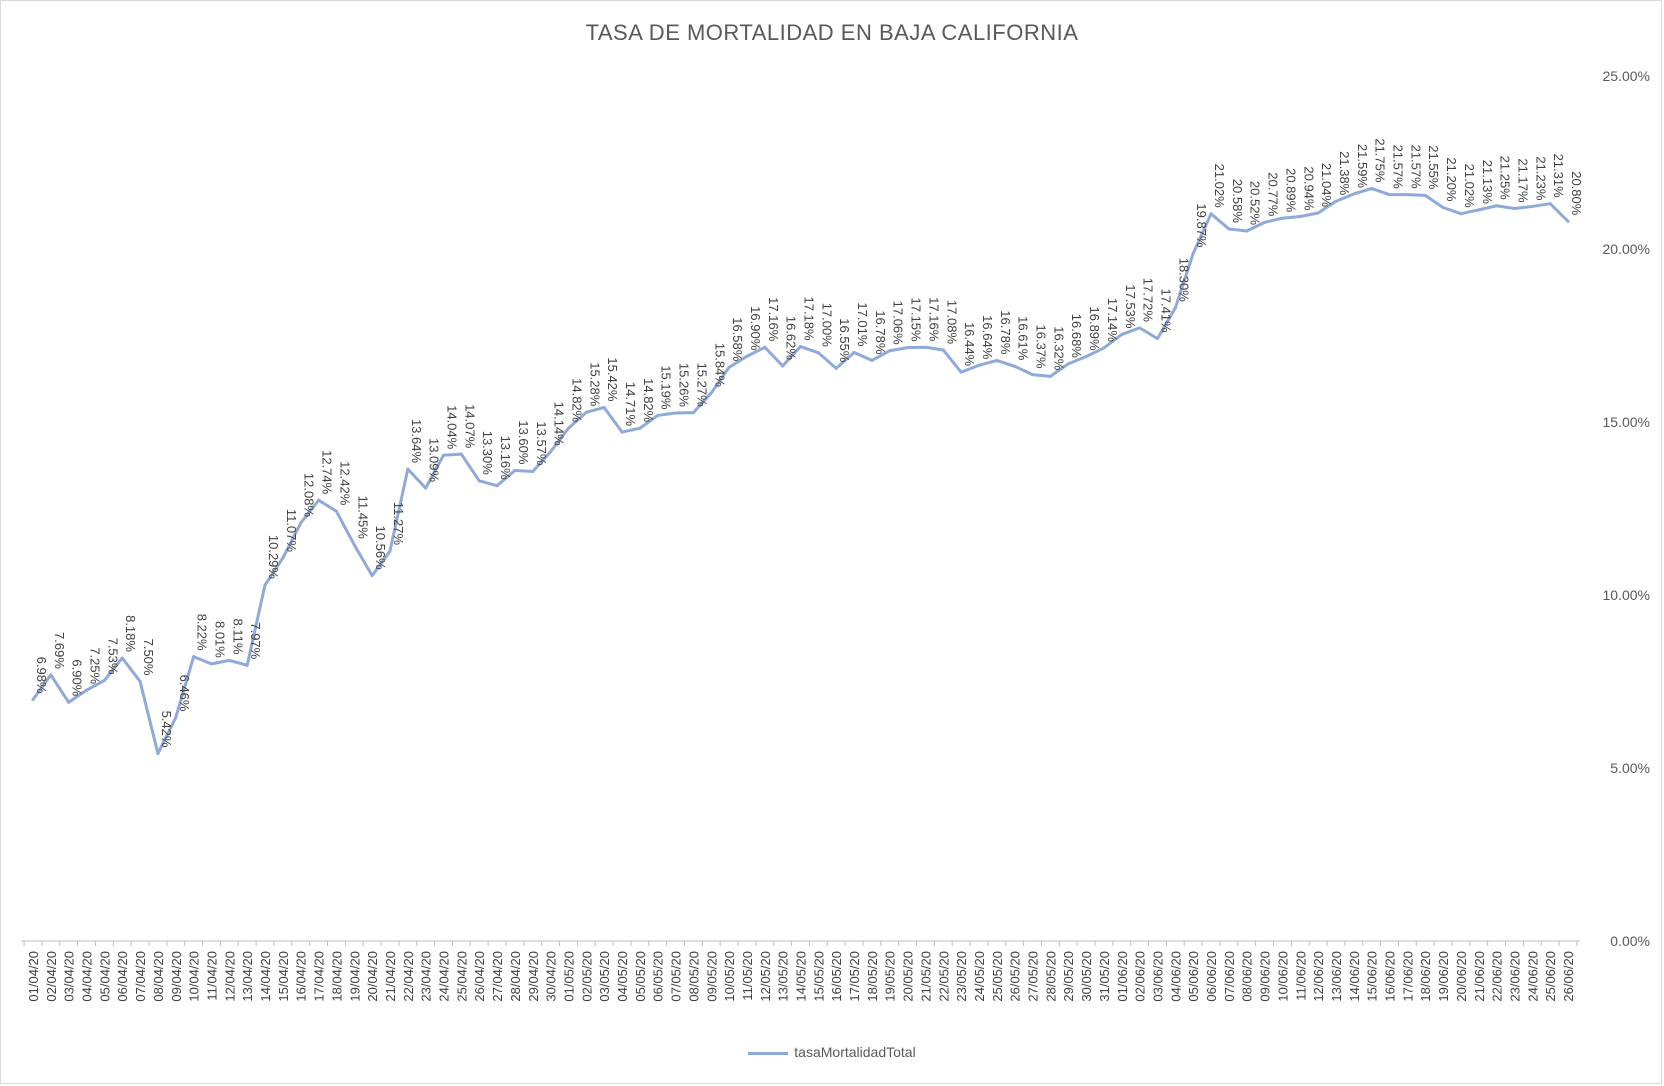 The width and height of the screenshot is (1664, 1086). What do you see at coordinates (426, 976) in the screenshot?
I see `x-tick-label: 23/04/20` at bounding box center [426, 976].